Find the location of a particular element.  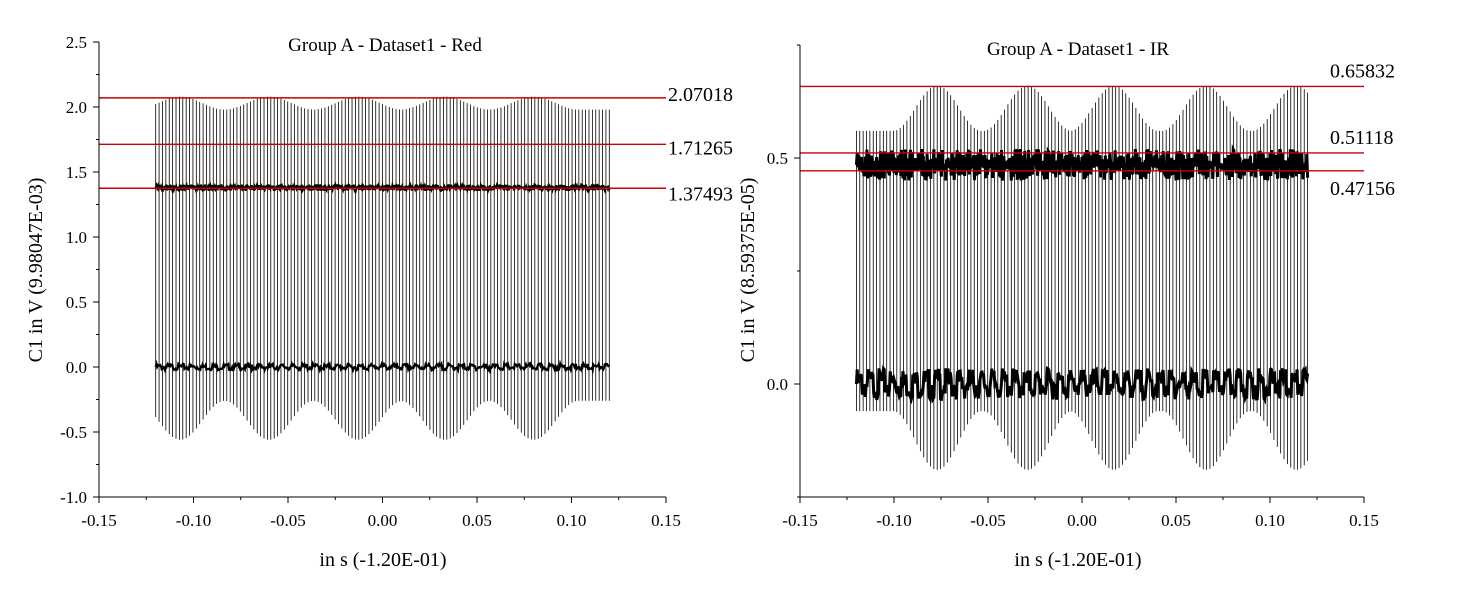

y-tick-label: 1.5 is located at coordinates (76, 172).